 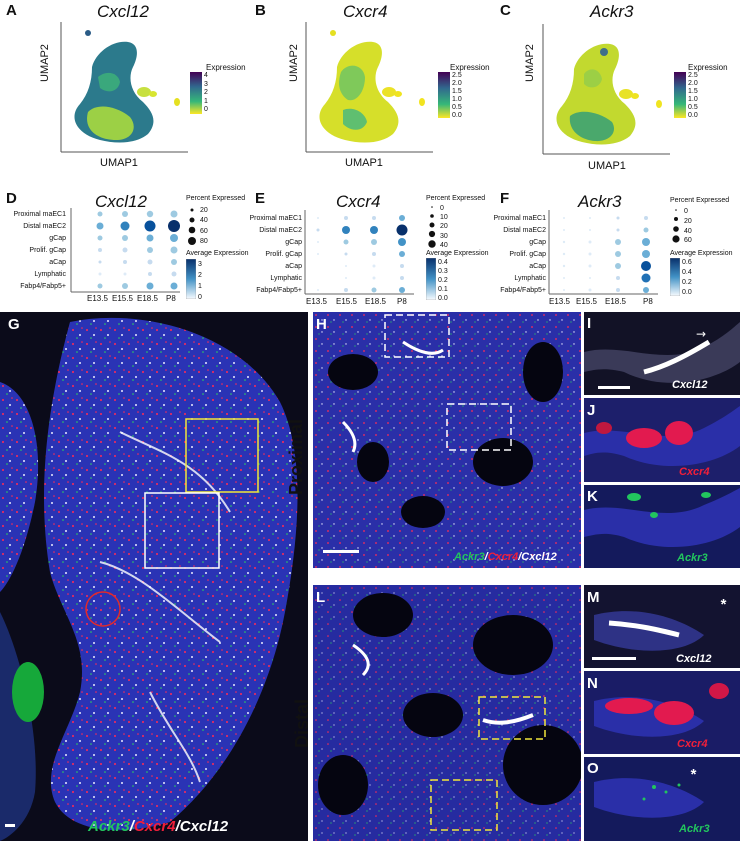 What do you see at coordinates (369, 87) in the screenshot?
I see `umap-b-plot` at bounding box center [369, 87].